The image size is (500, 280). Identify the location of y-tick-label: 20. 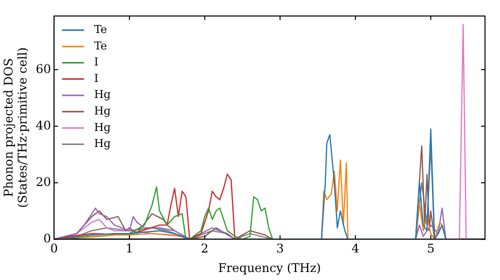
(44, 181).